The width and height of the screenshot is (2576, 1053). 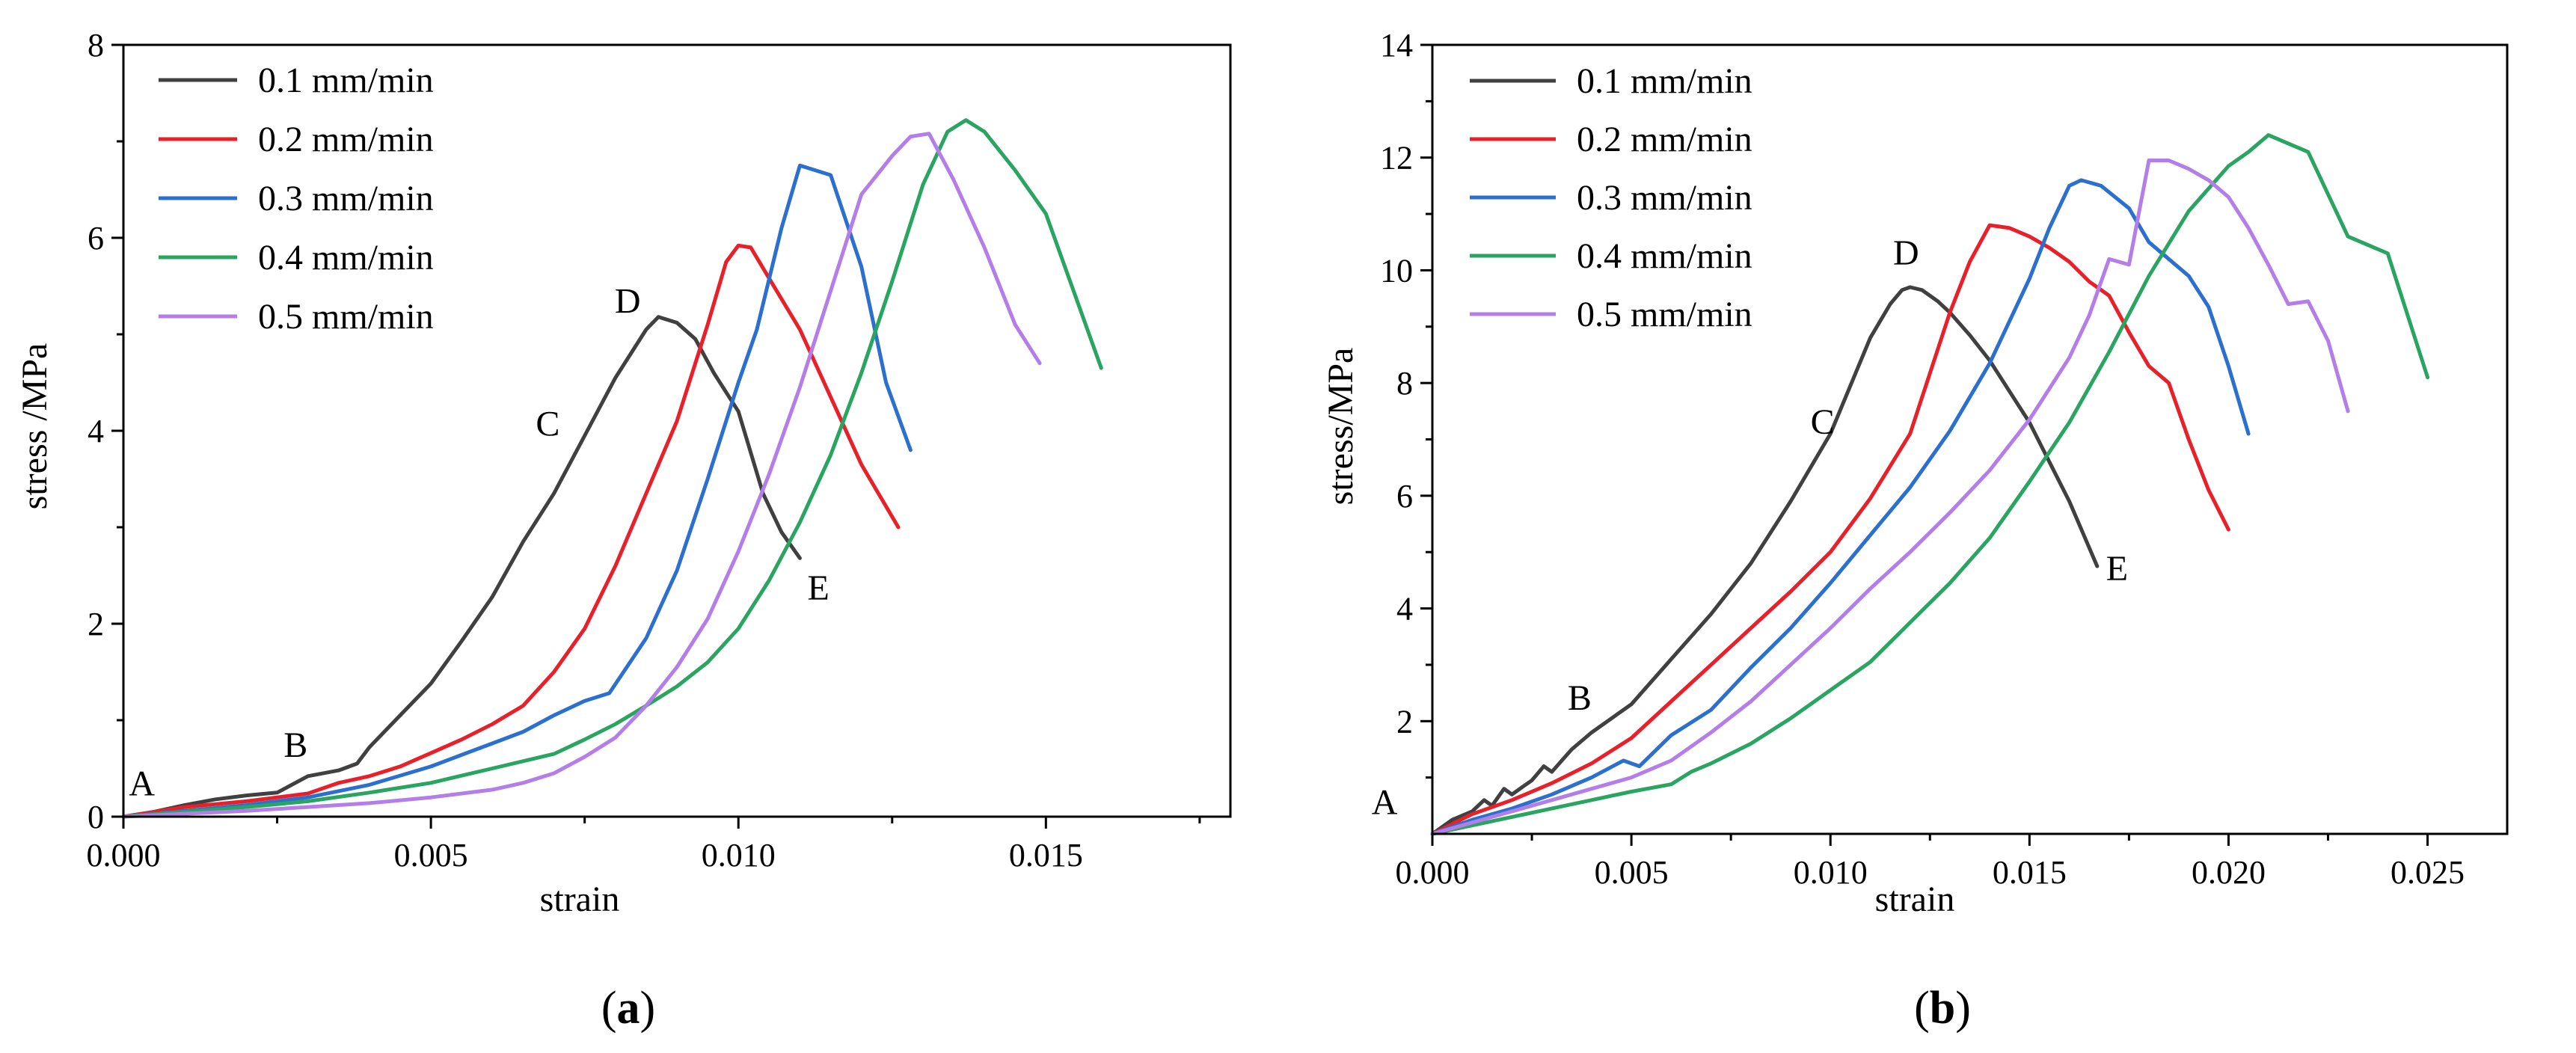 I want to click on x-tick-label: 0.025, so click(x=2428, y=872).